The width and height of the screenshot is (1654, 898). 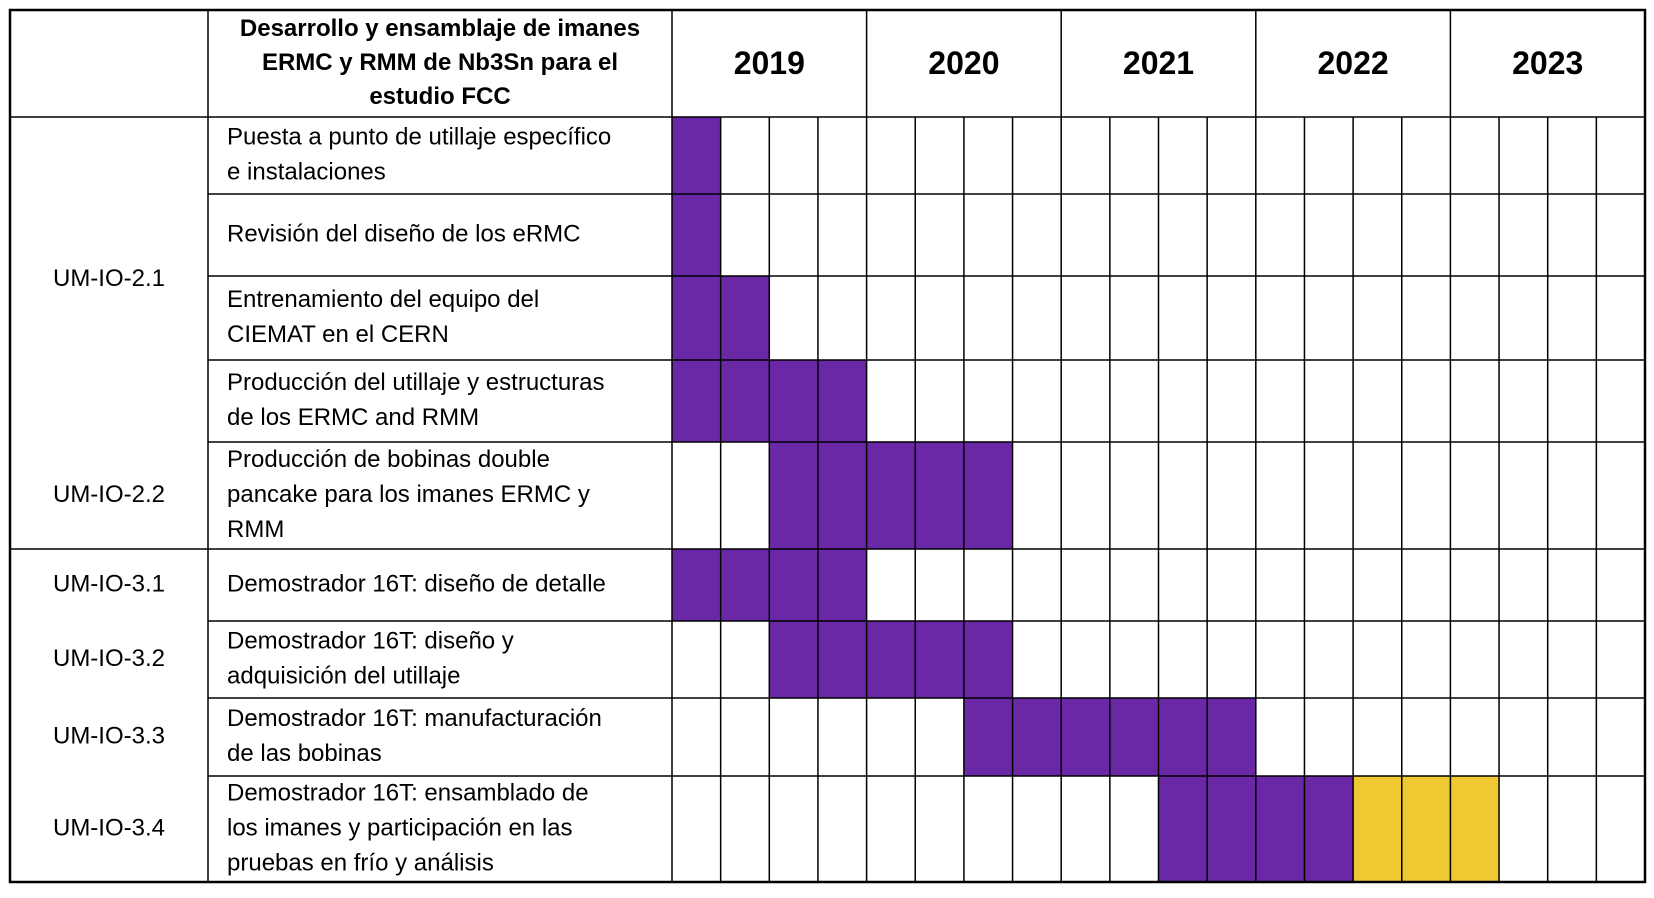 What do you see at coordinates (408, 494) in the screenshot?
I see `task-label: pancake para los imanes ERMC y` at bounding box center [408, 494].